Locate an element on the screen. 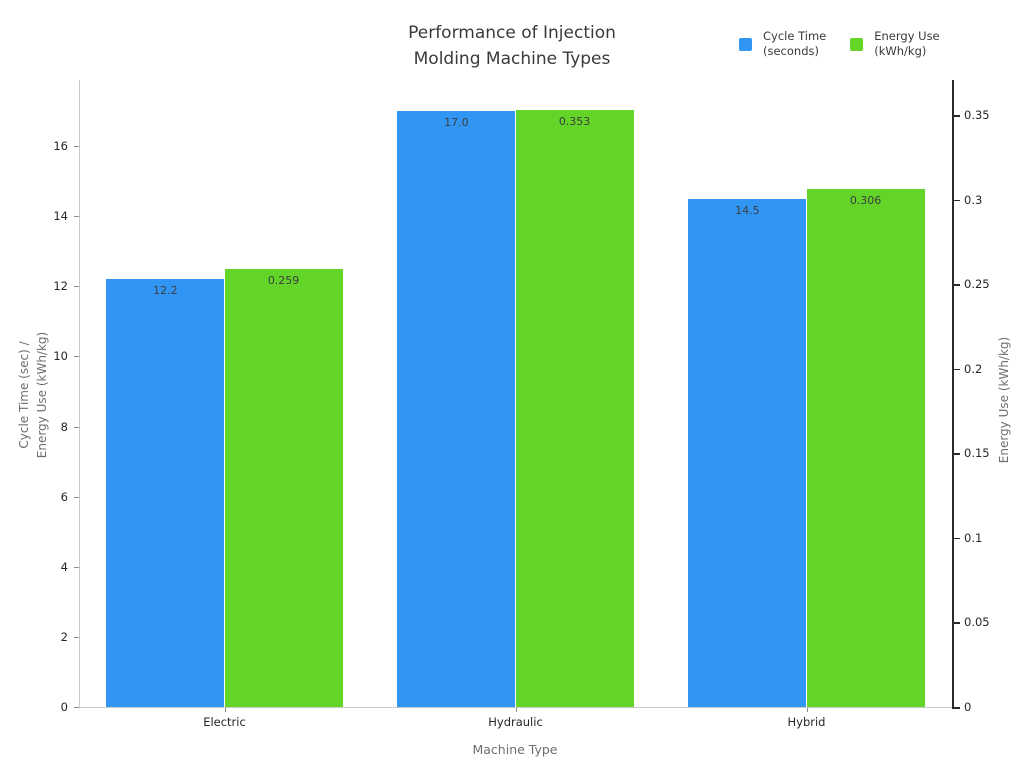 Image resolution: width=1024 pixels, height=768 pixels. right-axis-tick-label: 0.15 is located at coordinates (977, 453).